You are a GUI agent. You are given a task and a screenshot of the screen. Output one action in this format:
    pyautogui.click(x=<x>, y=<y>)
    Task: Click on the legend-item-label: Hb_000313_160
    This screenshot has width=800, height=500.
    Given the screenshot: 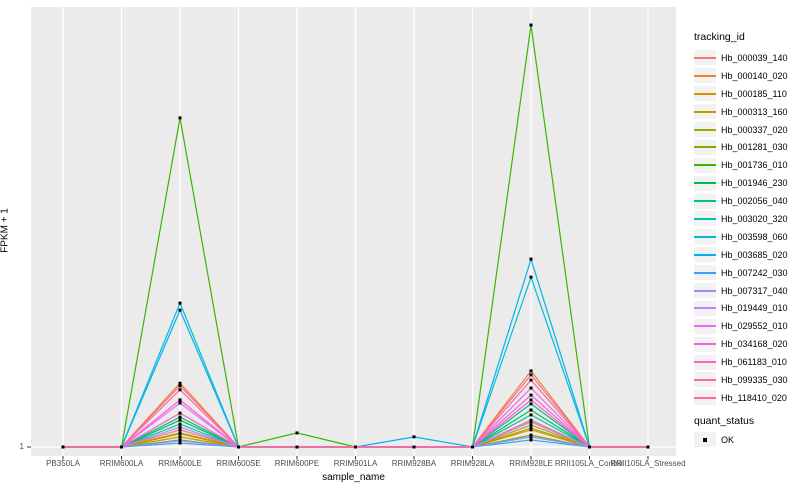 What is the action you would take?
    pyautogui.click(x=754, y=111)
    